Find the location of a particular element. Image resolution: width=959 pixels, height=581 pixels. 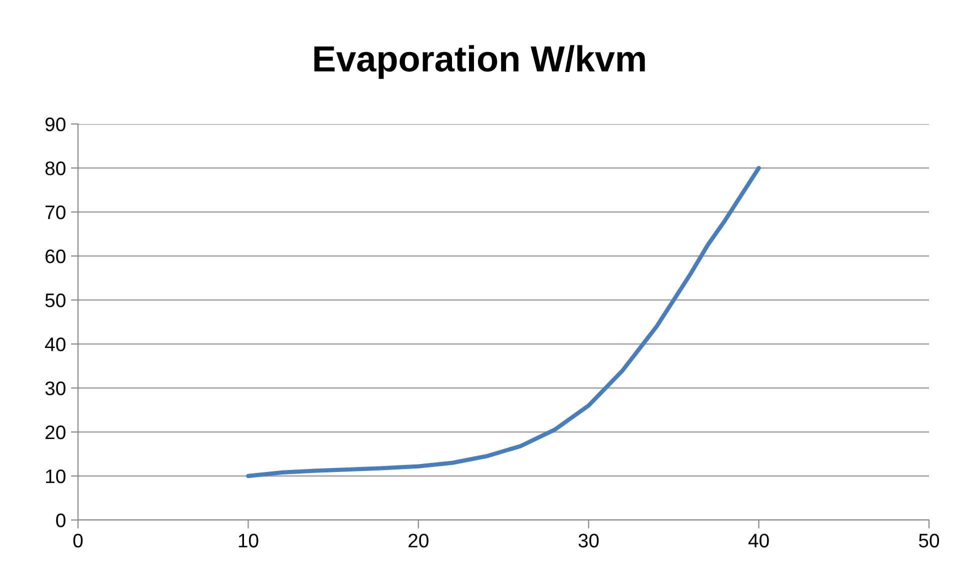

y-tick-label: 30 is located at coordinates (55, 388).